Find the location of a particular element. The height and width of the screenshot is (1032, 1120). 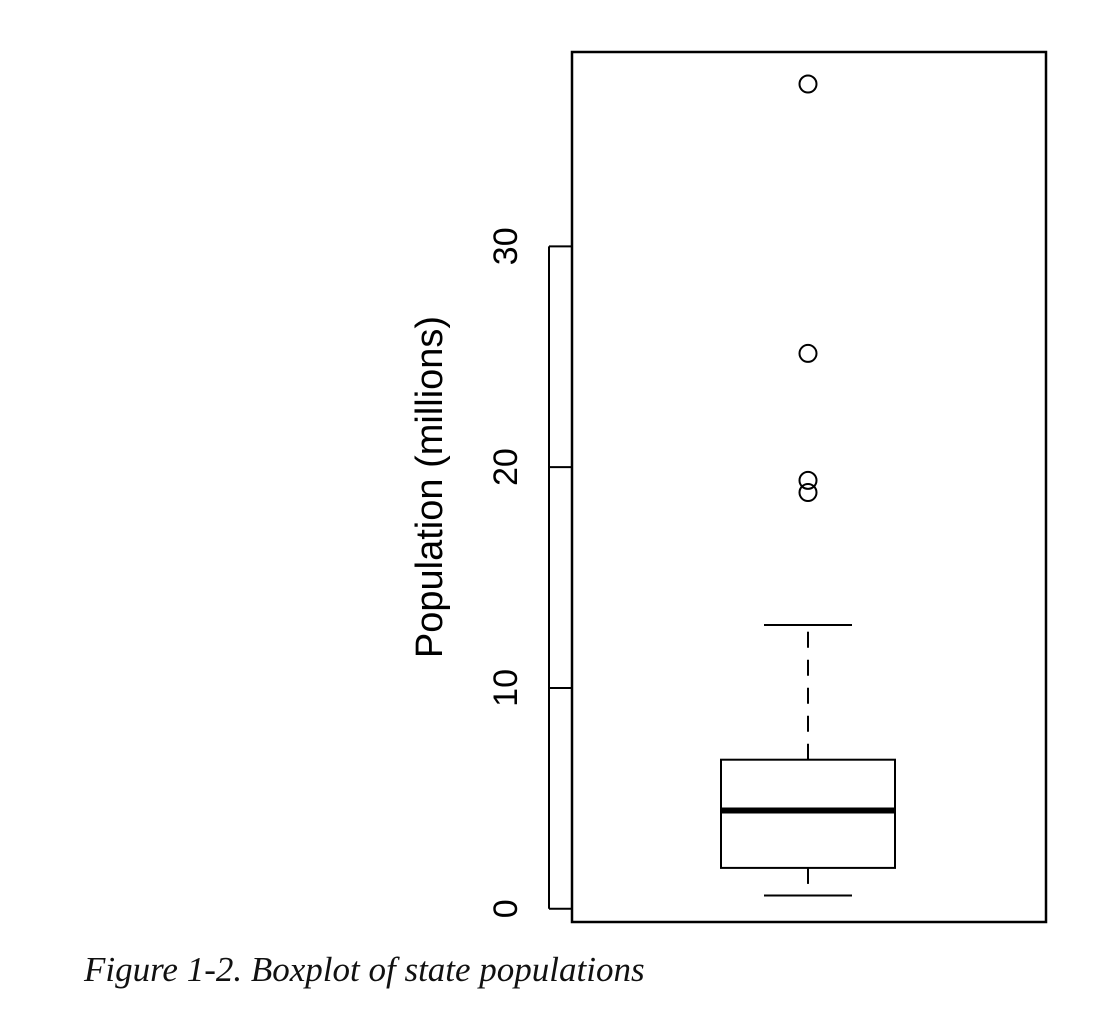

y-axis-ticks: 0 10 20 30 is located at coordinates (529, 572).